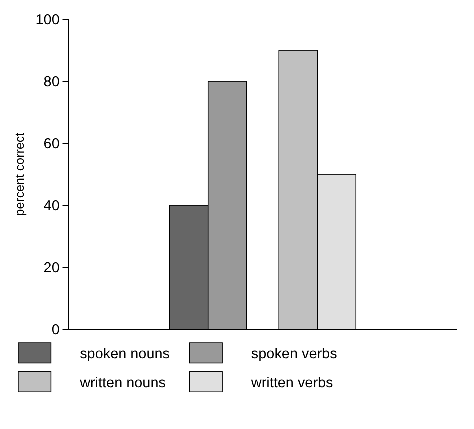 This screenshot has height=429, width=474. What do you see at coordinates (52, 144) in the screenshot?
I see `y-tick-label: 60` at bounding box center [52, 144].